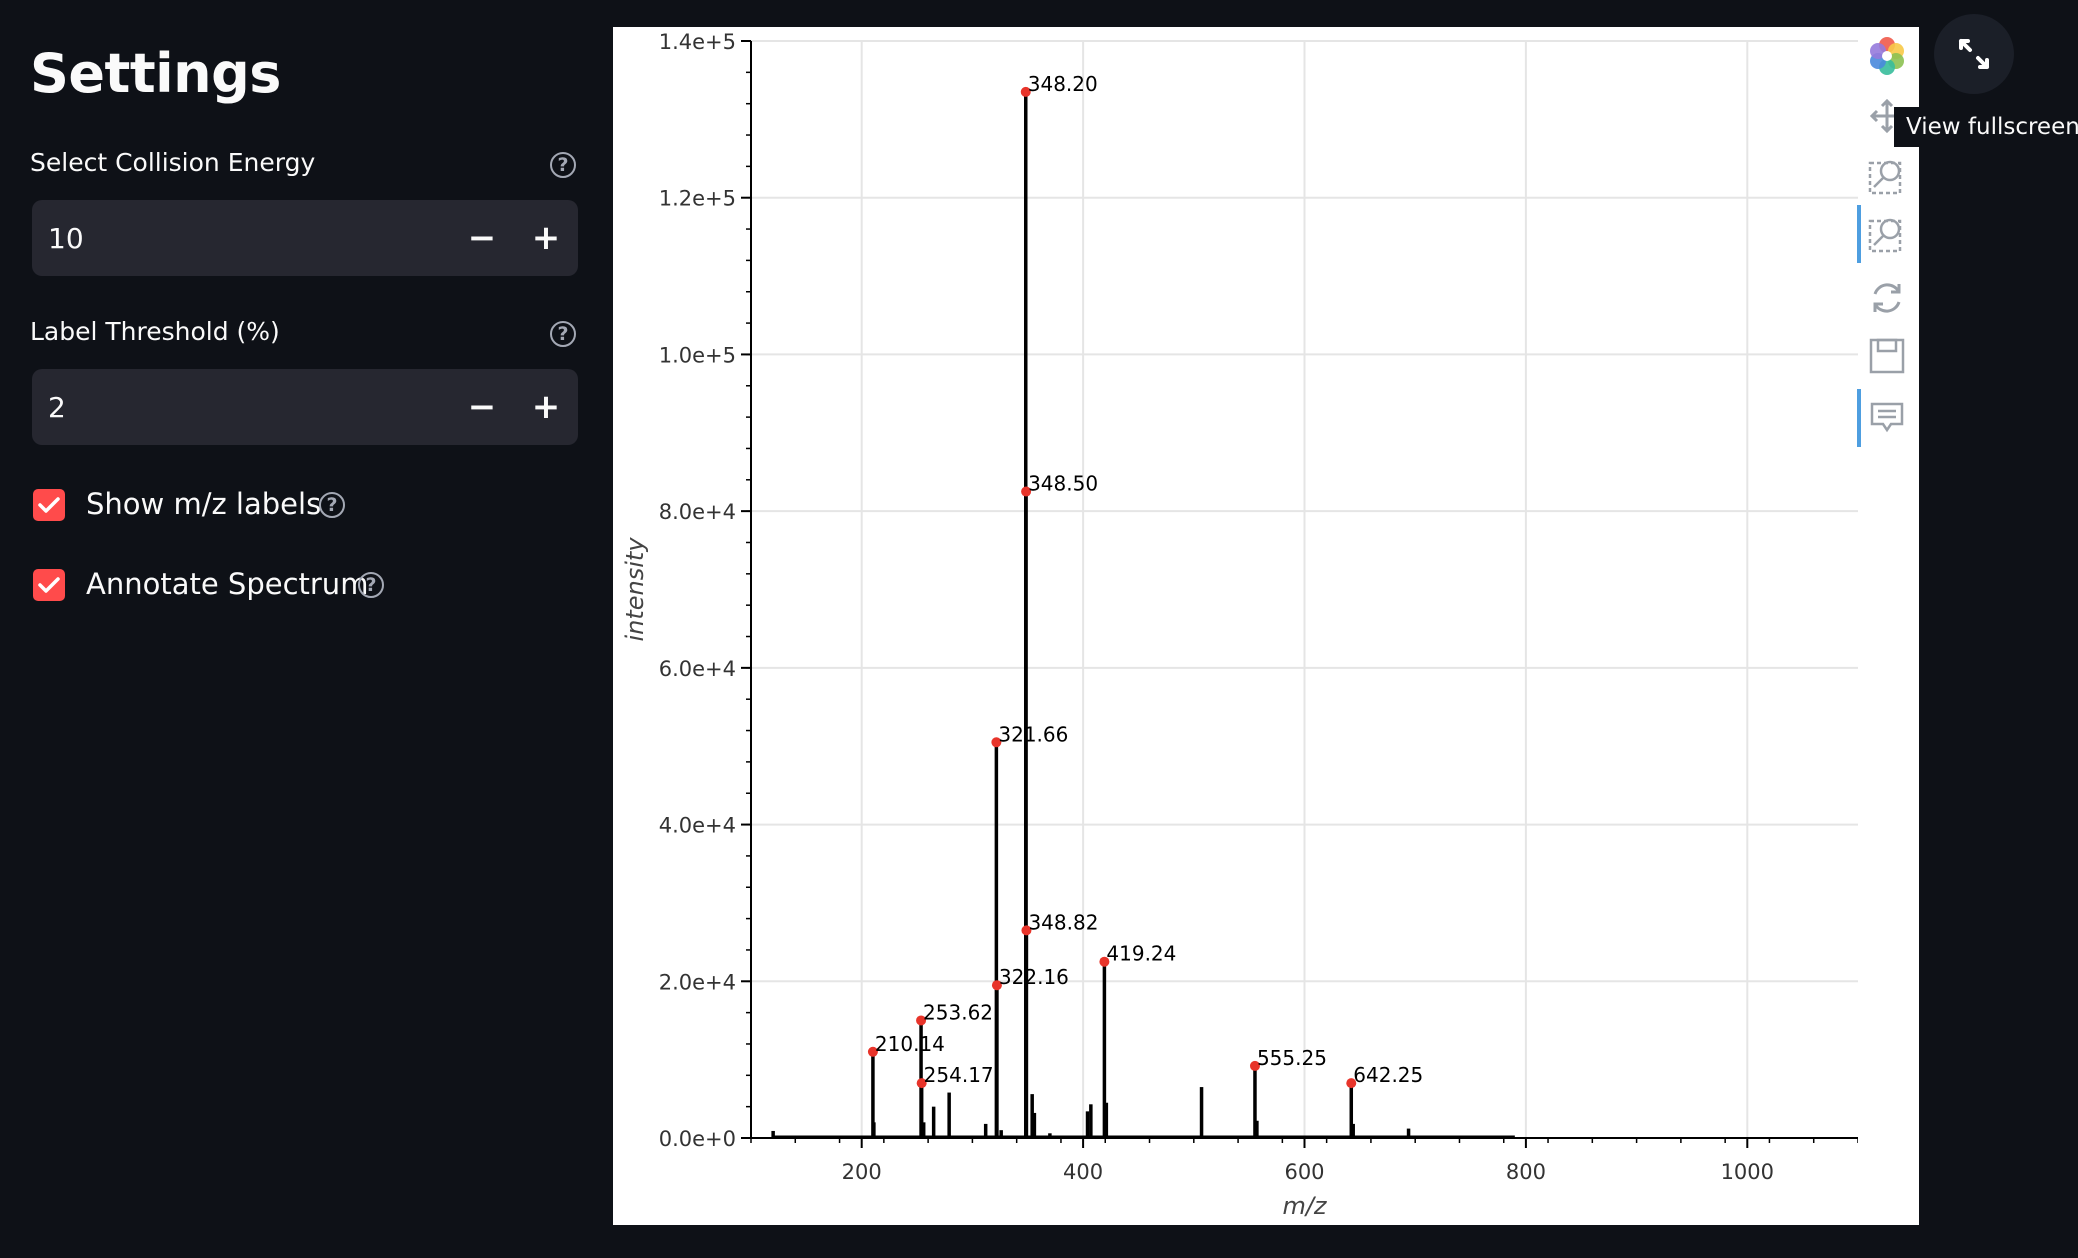  I want to click on label-threshold-help-icon: ?, so click(563, 334).